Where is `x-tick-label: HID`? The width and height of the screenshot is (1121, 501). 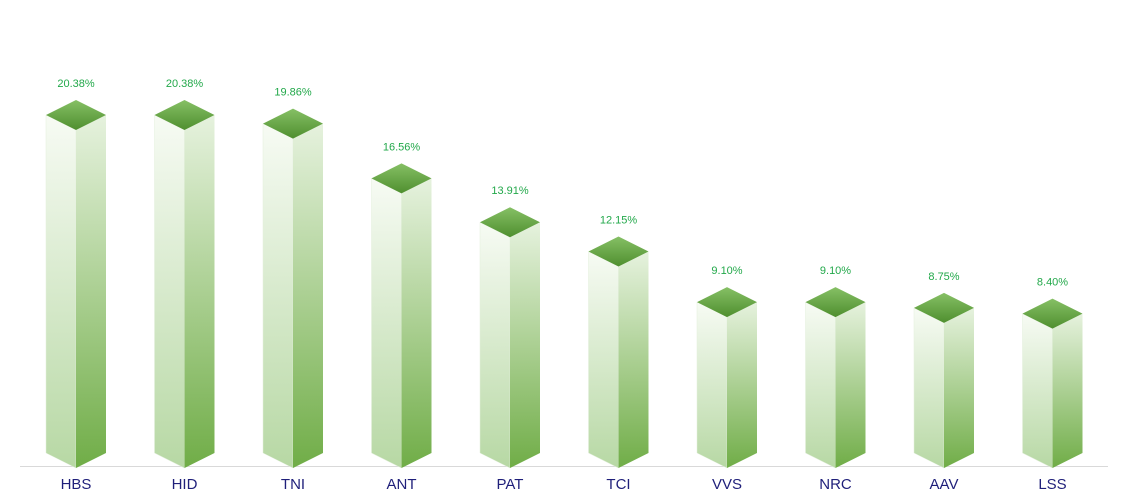 x-tick-label: HID is located at coordinates (185, 484).